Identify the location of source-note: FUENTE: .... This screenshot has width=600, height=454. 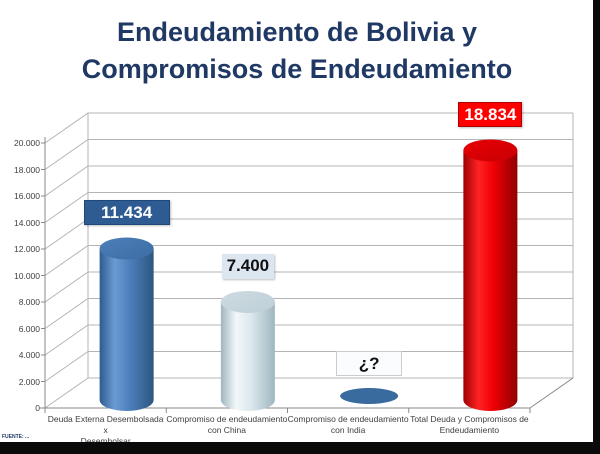
(16, 437).